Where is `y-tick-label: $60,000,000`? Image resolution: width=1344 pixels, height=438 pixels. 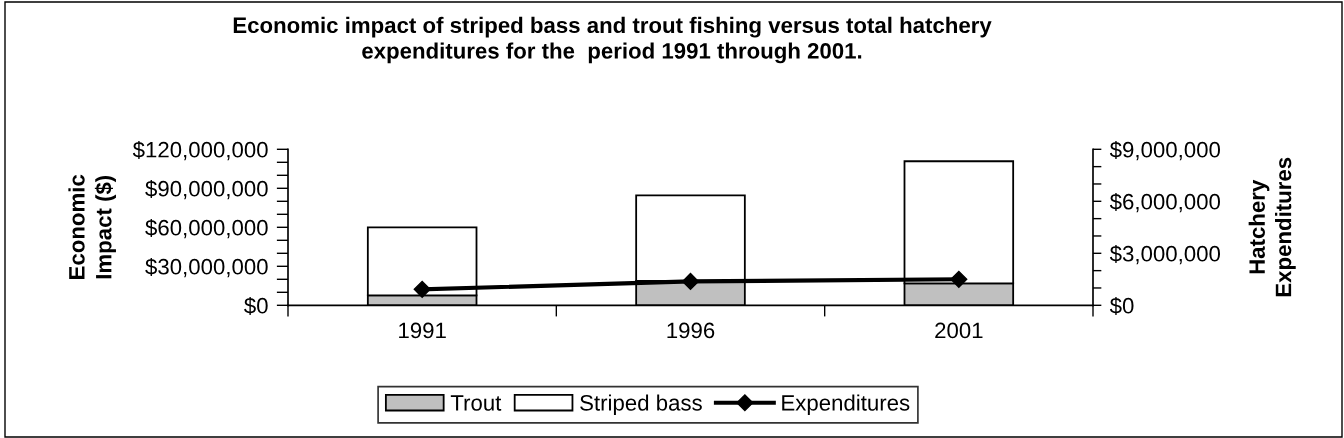
y-tick-label: $60,000,000 is located at coordinates (206, 228).